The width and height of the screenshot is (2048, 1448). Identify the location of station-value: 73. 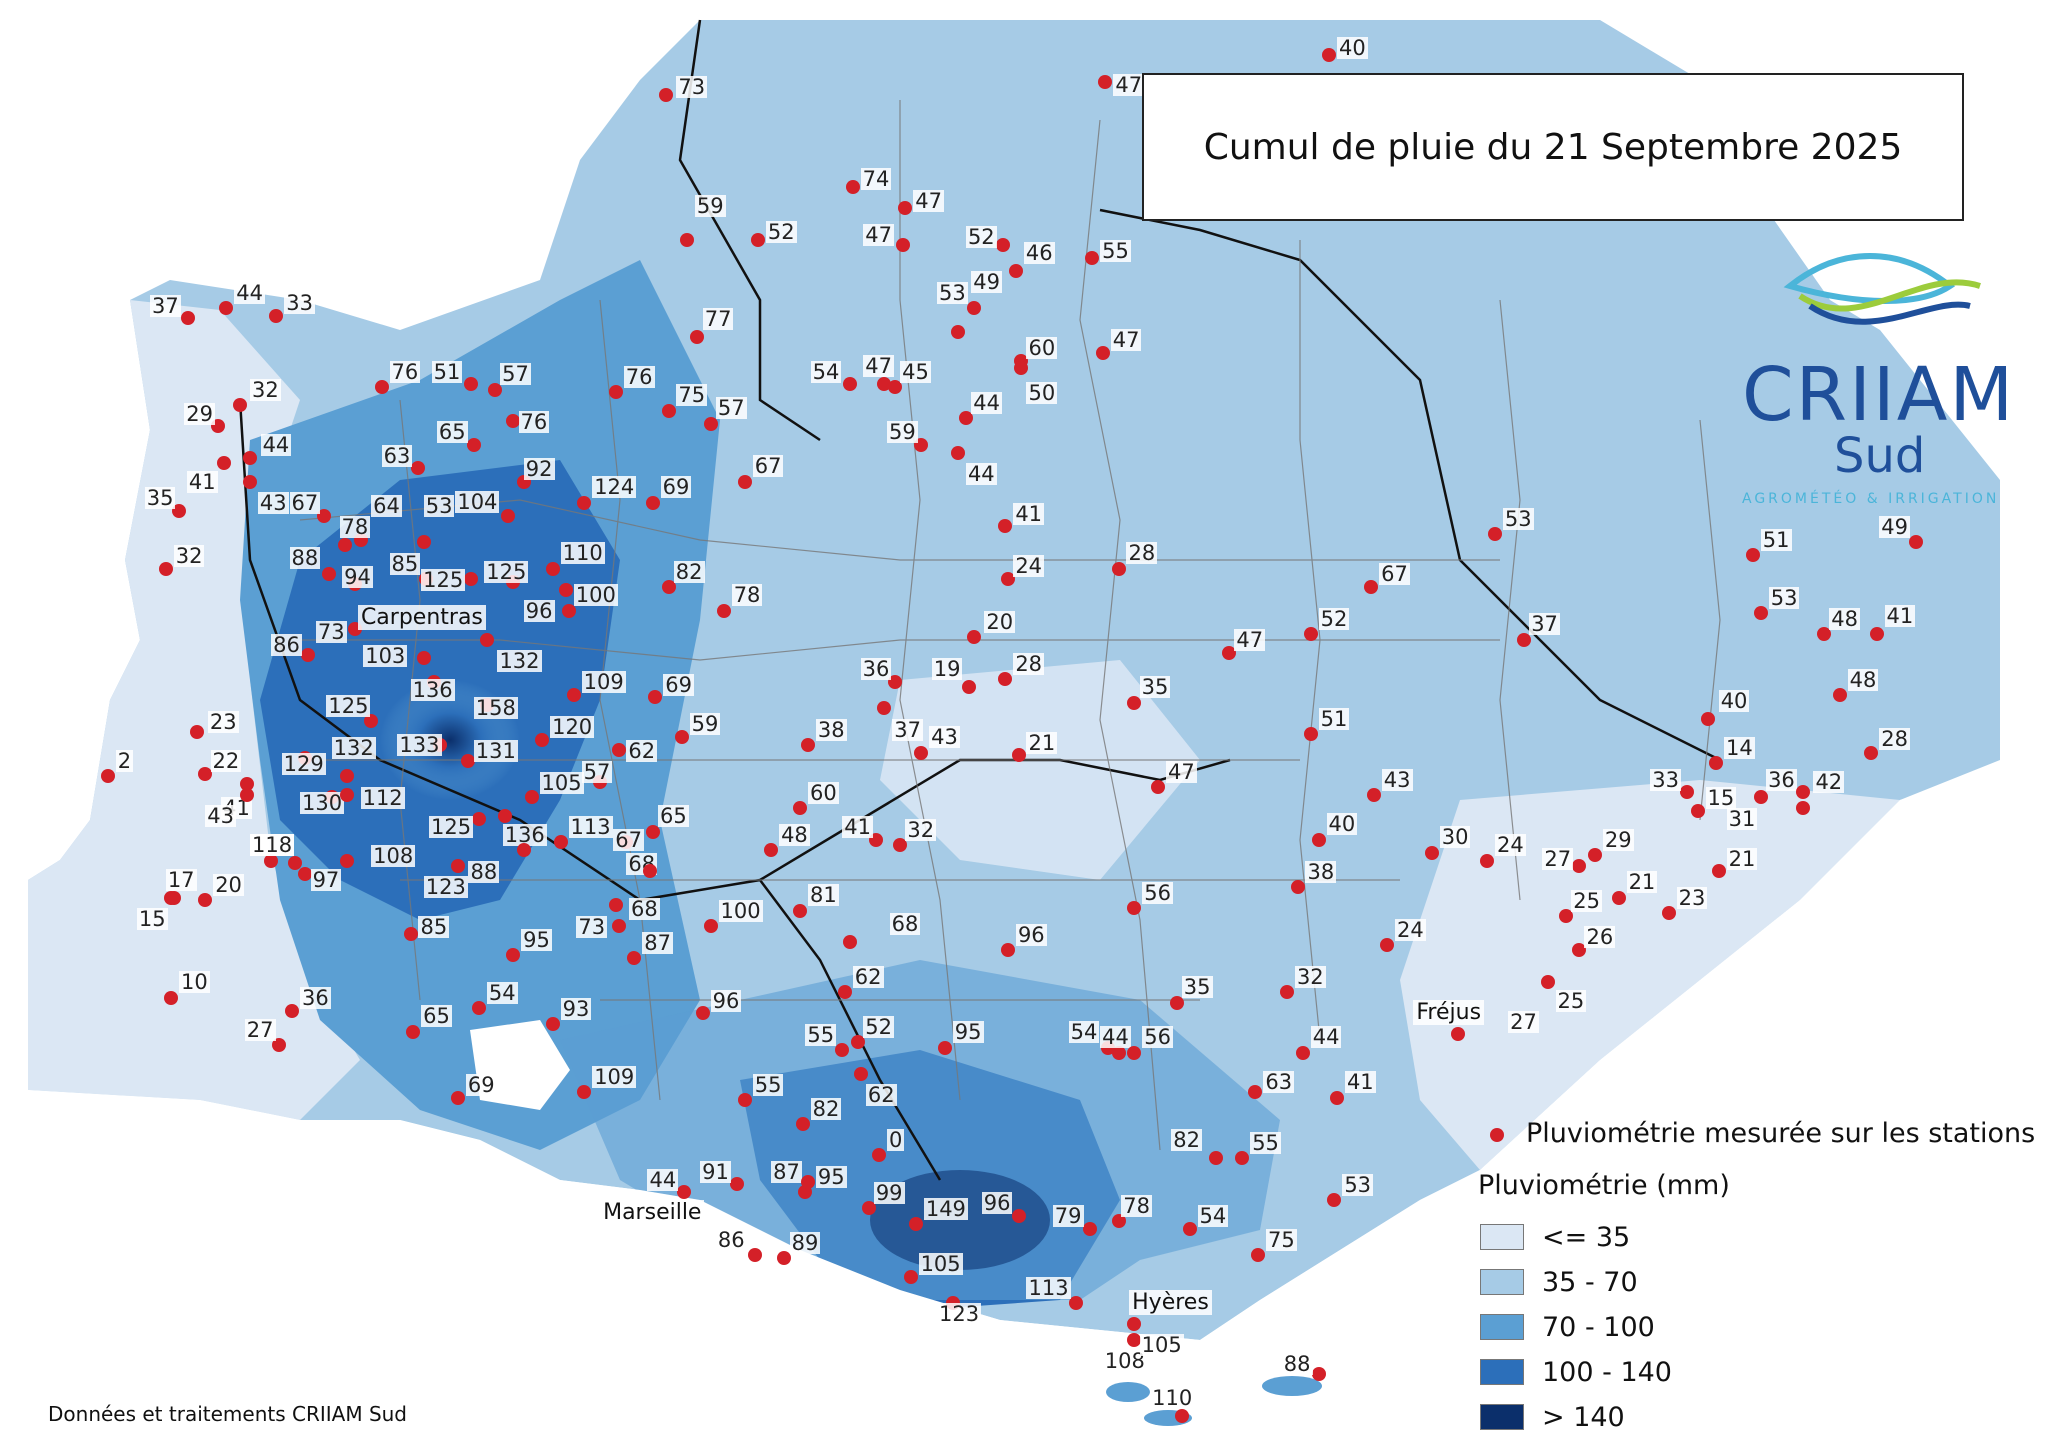
(692, 87).